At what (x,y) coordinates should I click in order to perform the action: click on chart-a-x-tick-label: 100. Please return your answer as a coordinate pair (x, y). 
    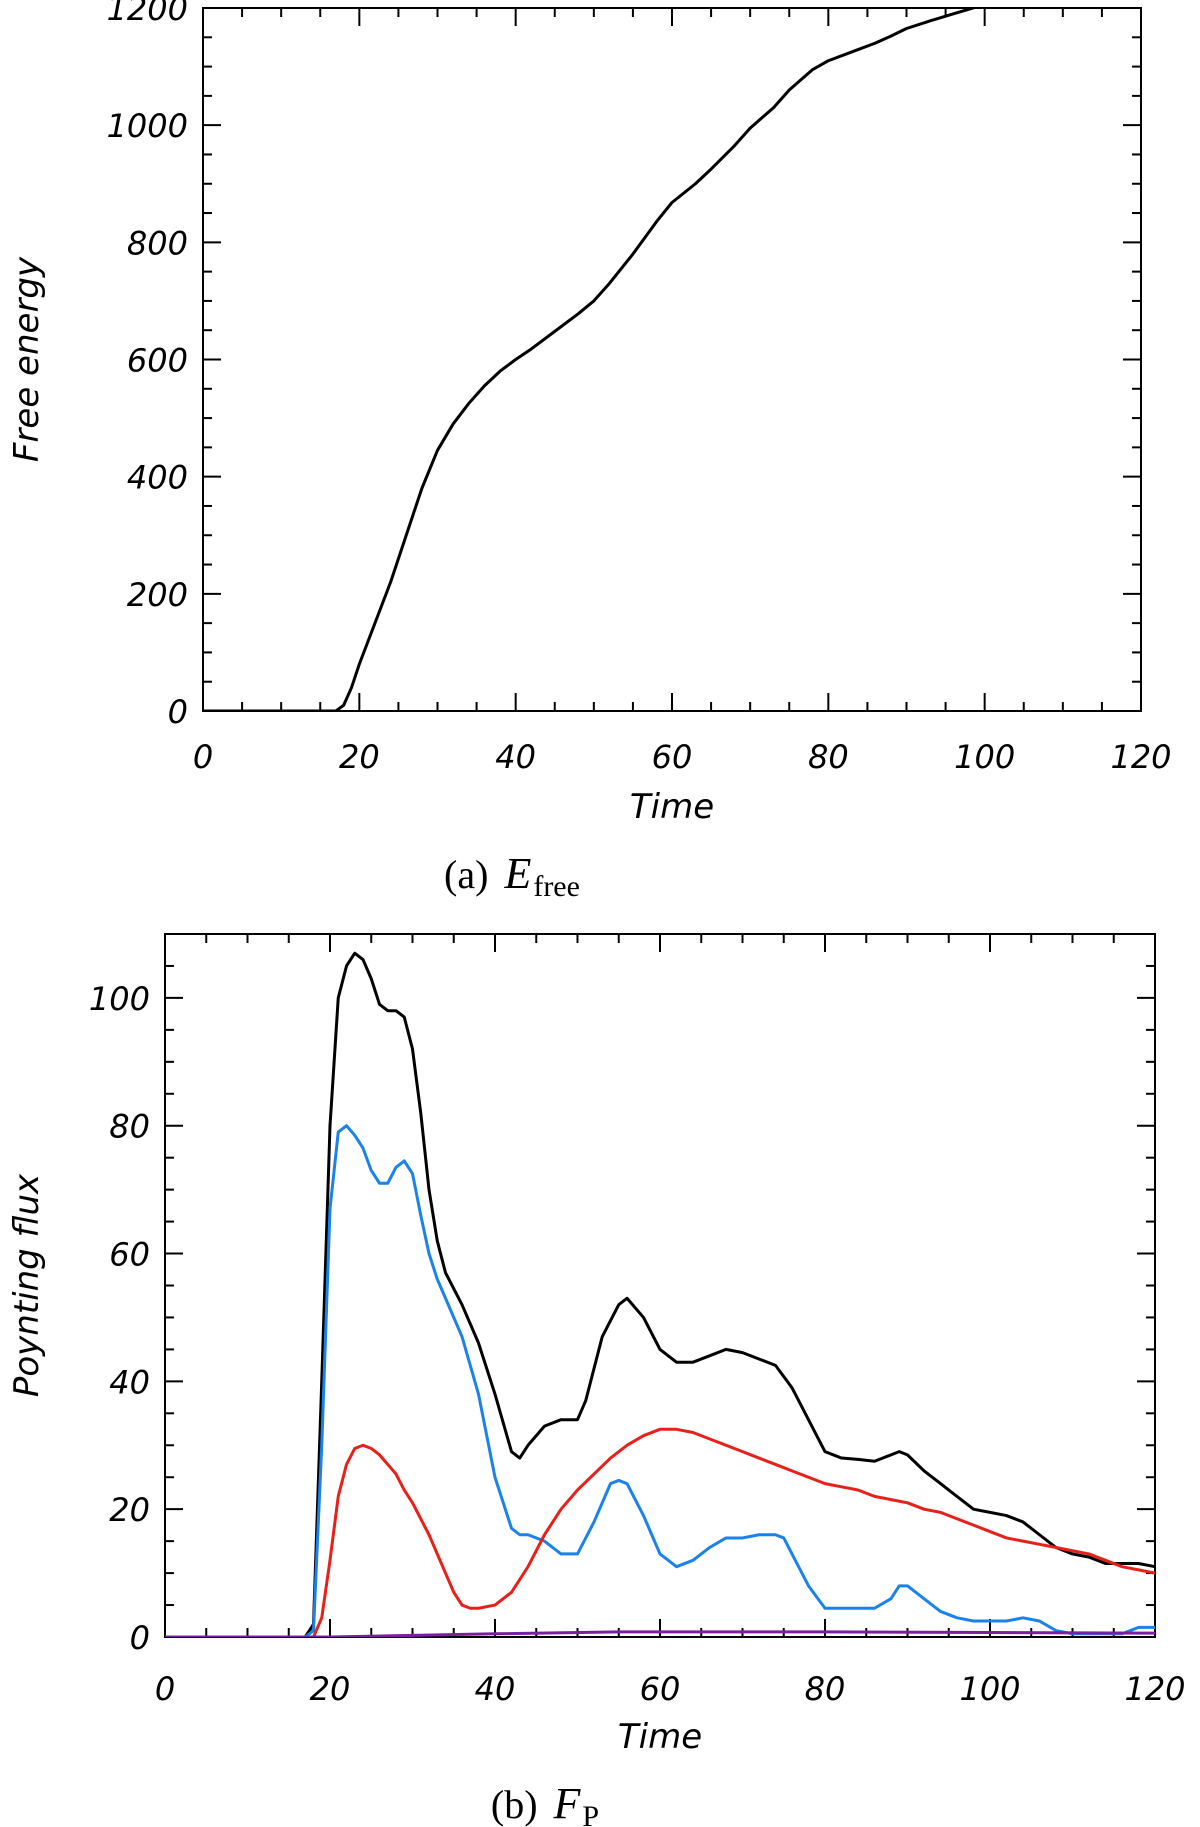
    Looking at the image, I should click on (984, 757).